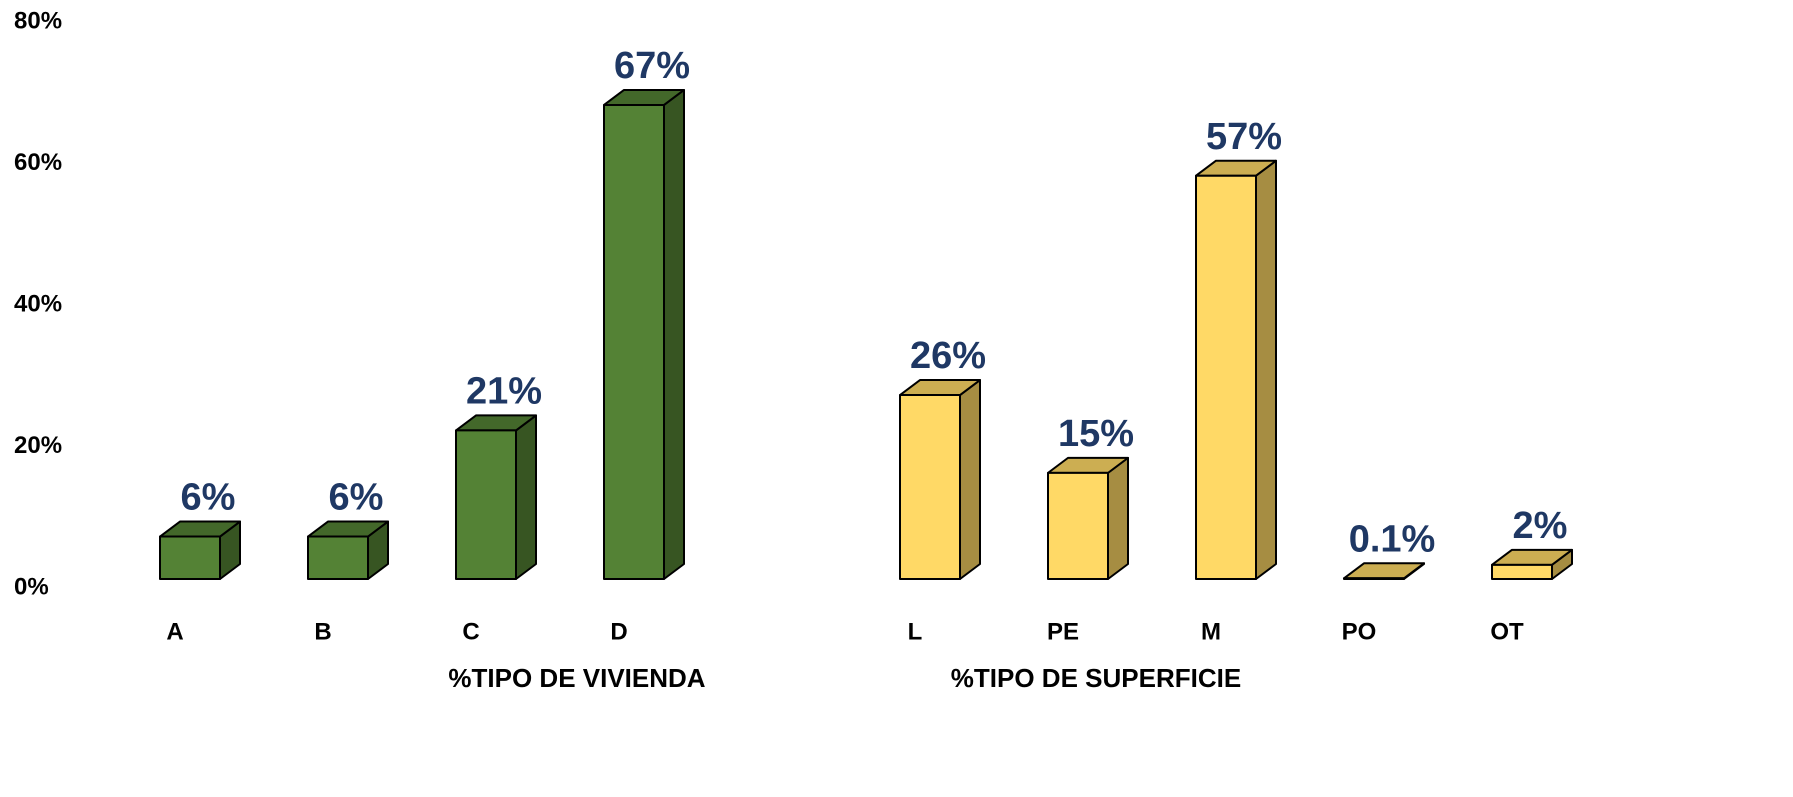 This screenshot has height=797, width=1793. Describe the element at coordinates (38, 303) in the screenshot. I see `y-tick-label: 40%` at that location.